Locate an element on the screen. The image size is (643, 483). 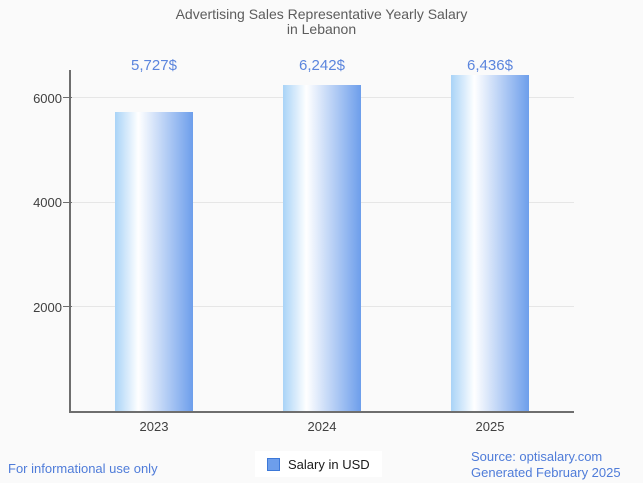
bar-annotation-2023: 5,727$ is located at coordinates (154, 65).